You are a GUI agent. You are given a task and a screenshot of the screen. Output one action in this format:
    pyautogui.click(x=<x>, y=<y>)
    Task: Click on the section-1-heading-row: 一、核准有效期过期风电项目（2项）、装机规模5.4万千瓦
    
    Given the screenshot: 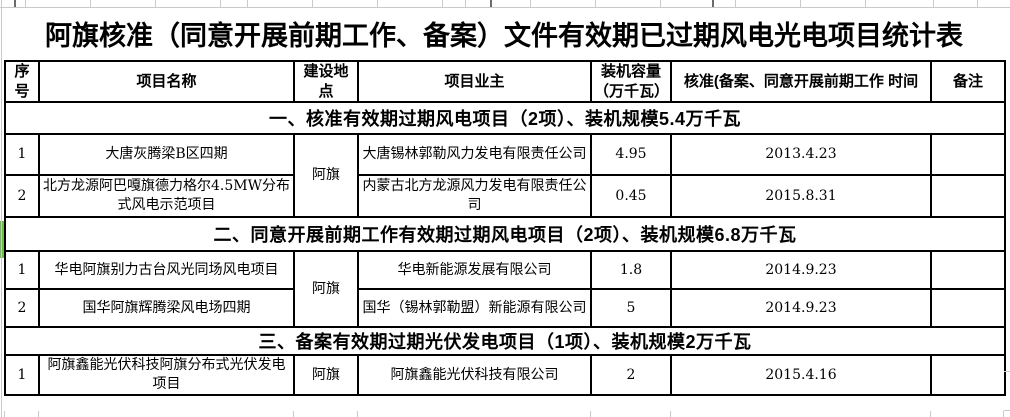 What is the action you would take?
    pyautogui.click(x=505, y=118)
    